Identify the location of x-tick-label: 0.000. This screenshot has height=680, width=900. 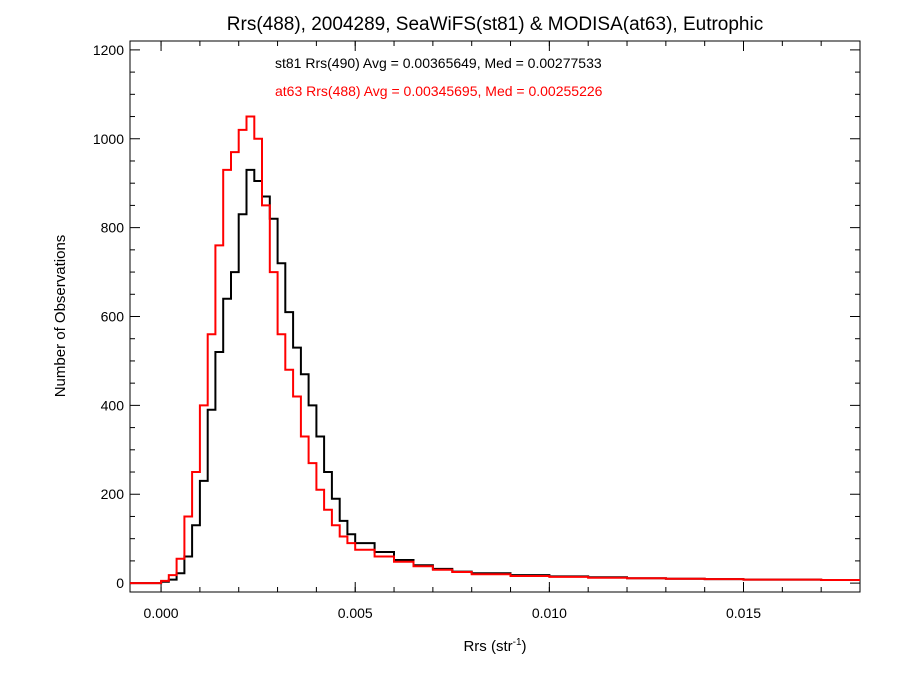
(161, 613).